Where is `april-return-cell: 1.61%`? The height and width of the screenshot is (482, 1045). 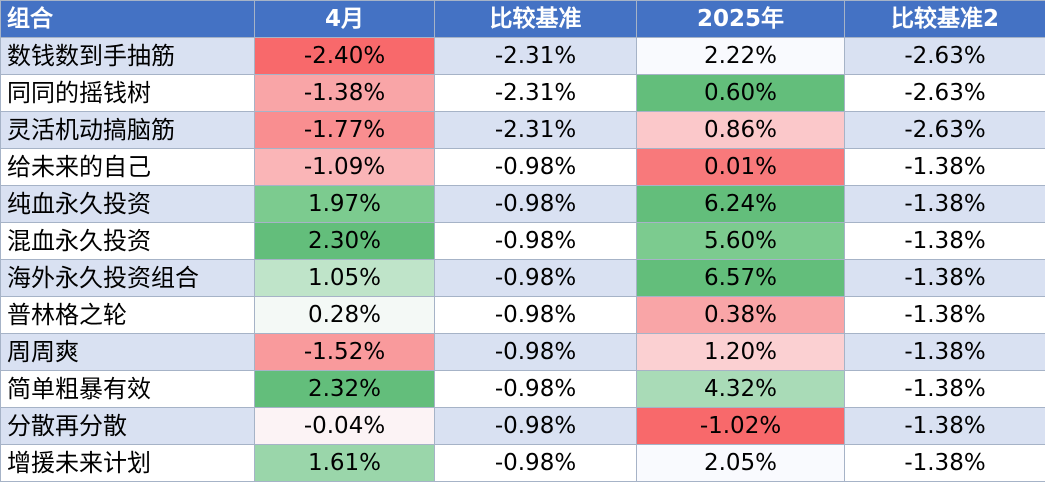 april-return-cell: 1.61% is located at coordinates (344, 463).